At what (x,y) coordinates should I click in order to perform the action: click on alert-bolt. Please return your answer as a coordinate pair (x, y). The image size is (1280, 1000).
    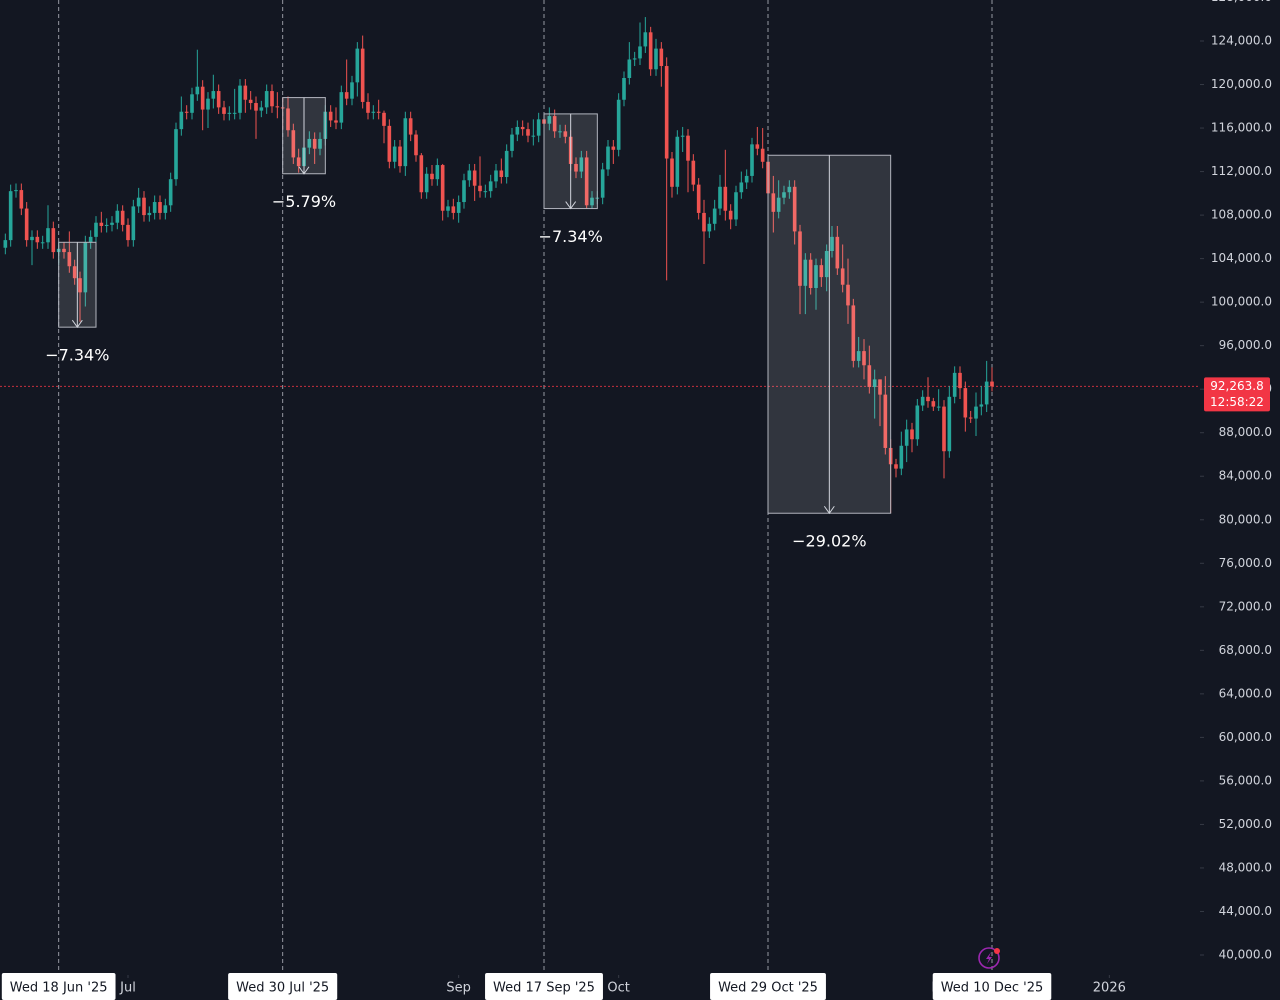
    Looking at the image, I should click on (989, 958).